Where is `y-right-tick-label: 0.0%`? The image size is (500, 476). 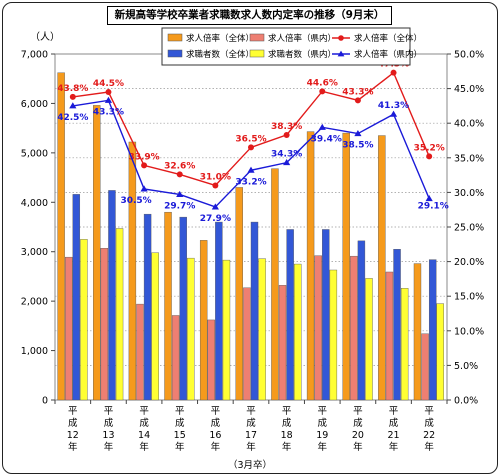
y-right-tick-label: 0.0% is located at coordinates (466, 401).